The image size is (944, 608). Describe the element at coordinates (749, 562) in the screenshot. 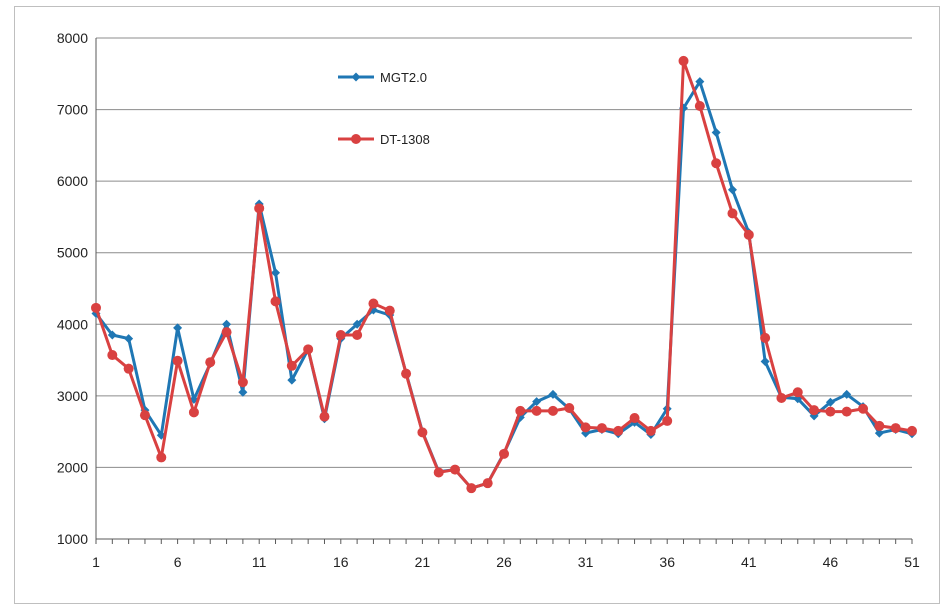

I see `x-tick-label: 41` at that location.